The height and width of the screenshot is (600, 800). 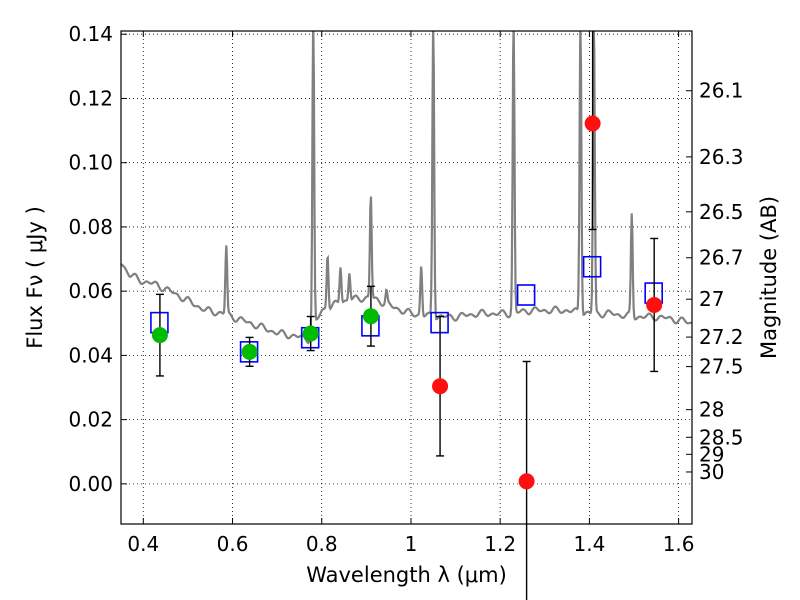 I want to click on y-axis-label: Flux Fν ( μJy ), so click(x=35, y=277).